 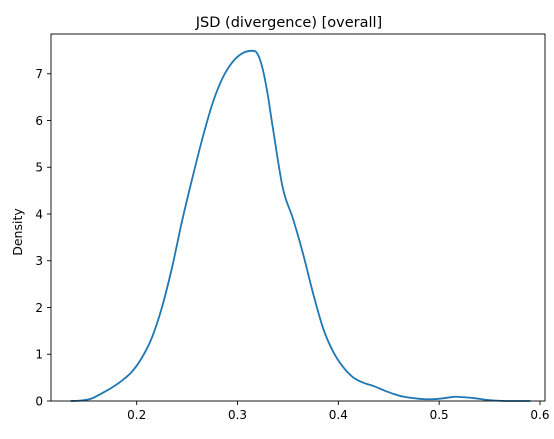 What do you see at coordinates (39, 74) in the screenshot?
I see `y-tick-label: 7` at bounding box center [39, 74].